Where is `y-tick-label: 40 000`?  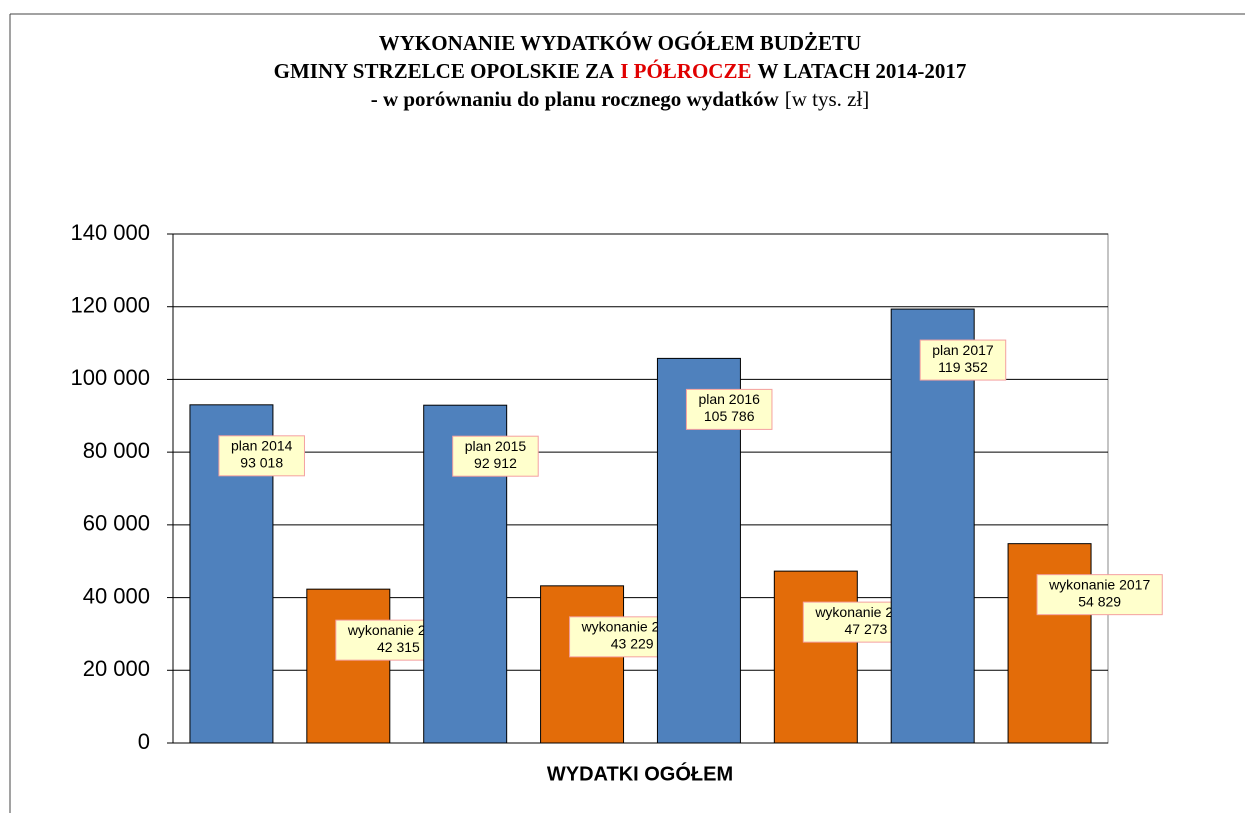 y-tick-label: 40 000 is located at coordinates (116, 595).